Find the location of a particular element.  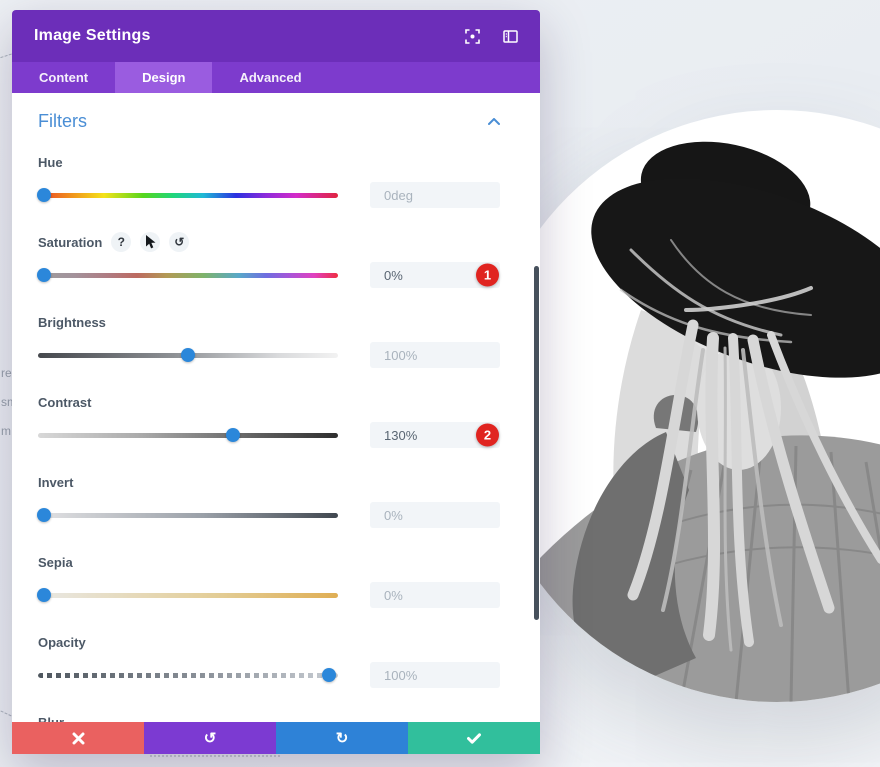

brightness-slider is located at coordinates (188, 355).